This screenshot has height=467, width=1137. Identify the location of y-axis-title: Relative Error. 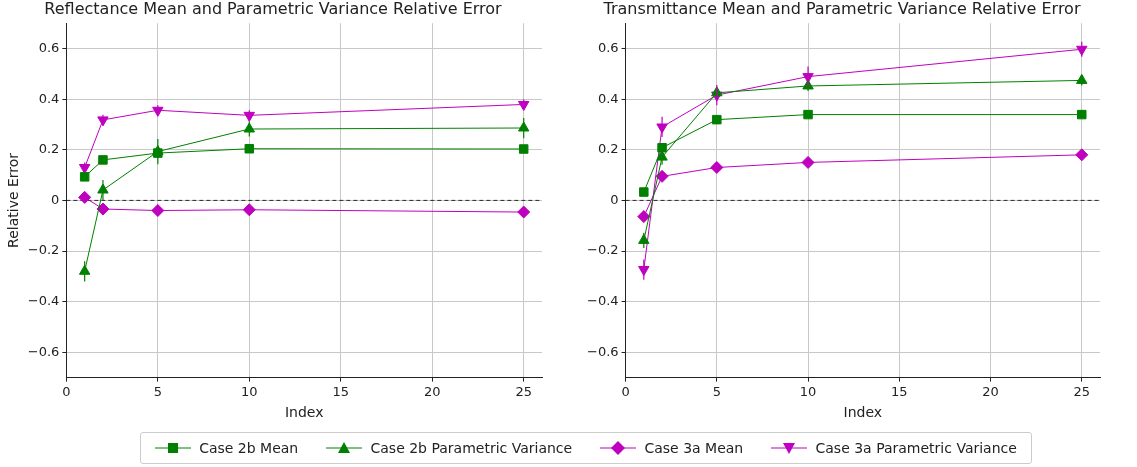
(13, 200).